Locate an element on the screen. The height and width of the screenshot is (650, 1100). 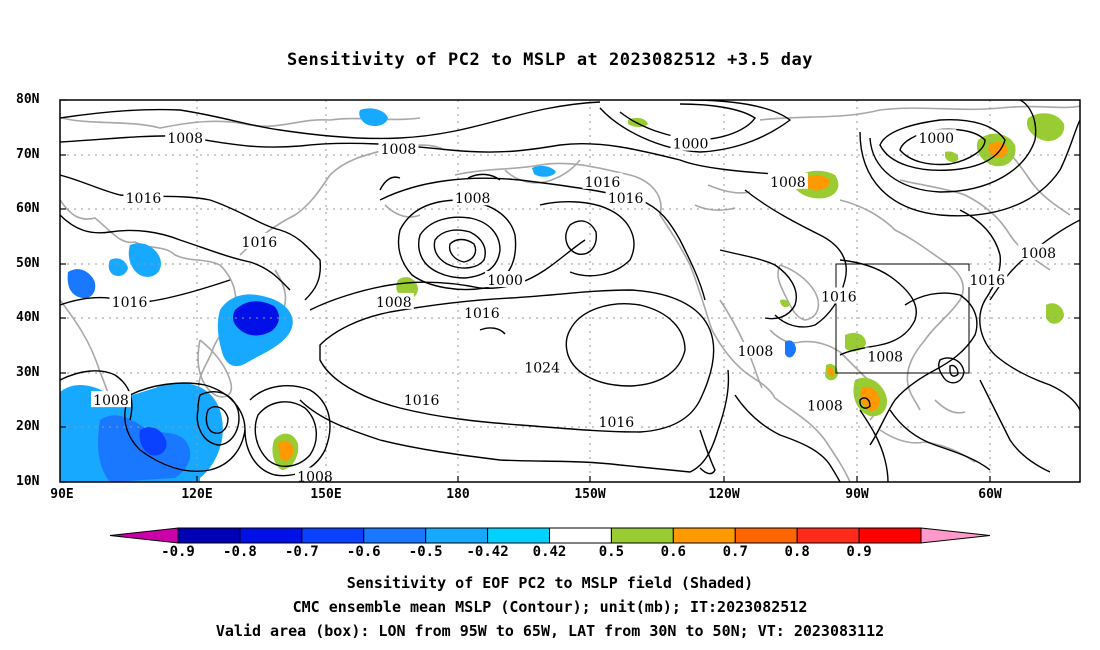
lon-label: 120E is located at coordinates (197, 494).